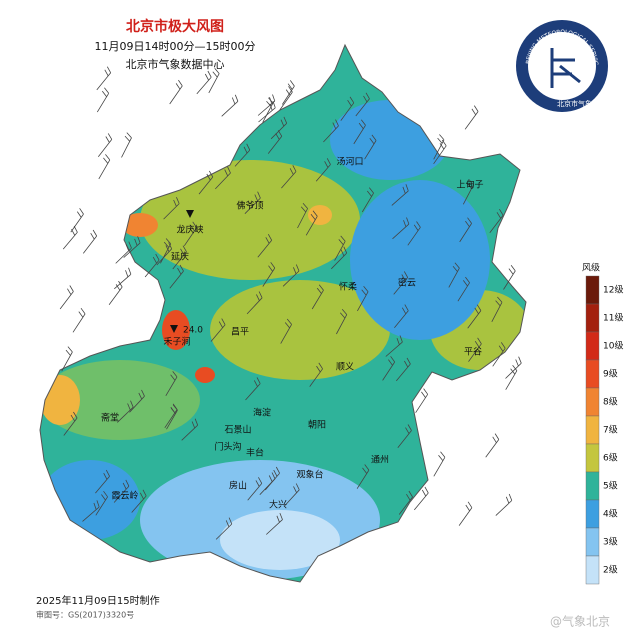  I want to click on place: 上甸子, so click(469, 185).